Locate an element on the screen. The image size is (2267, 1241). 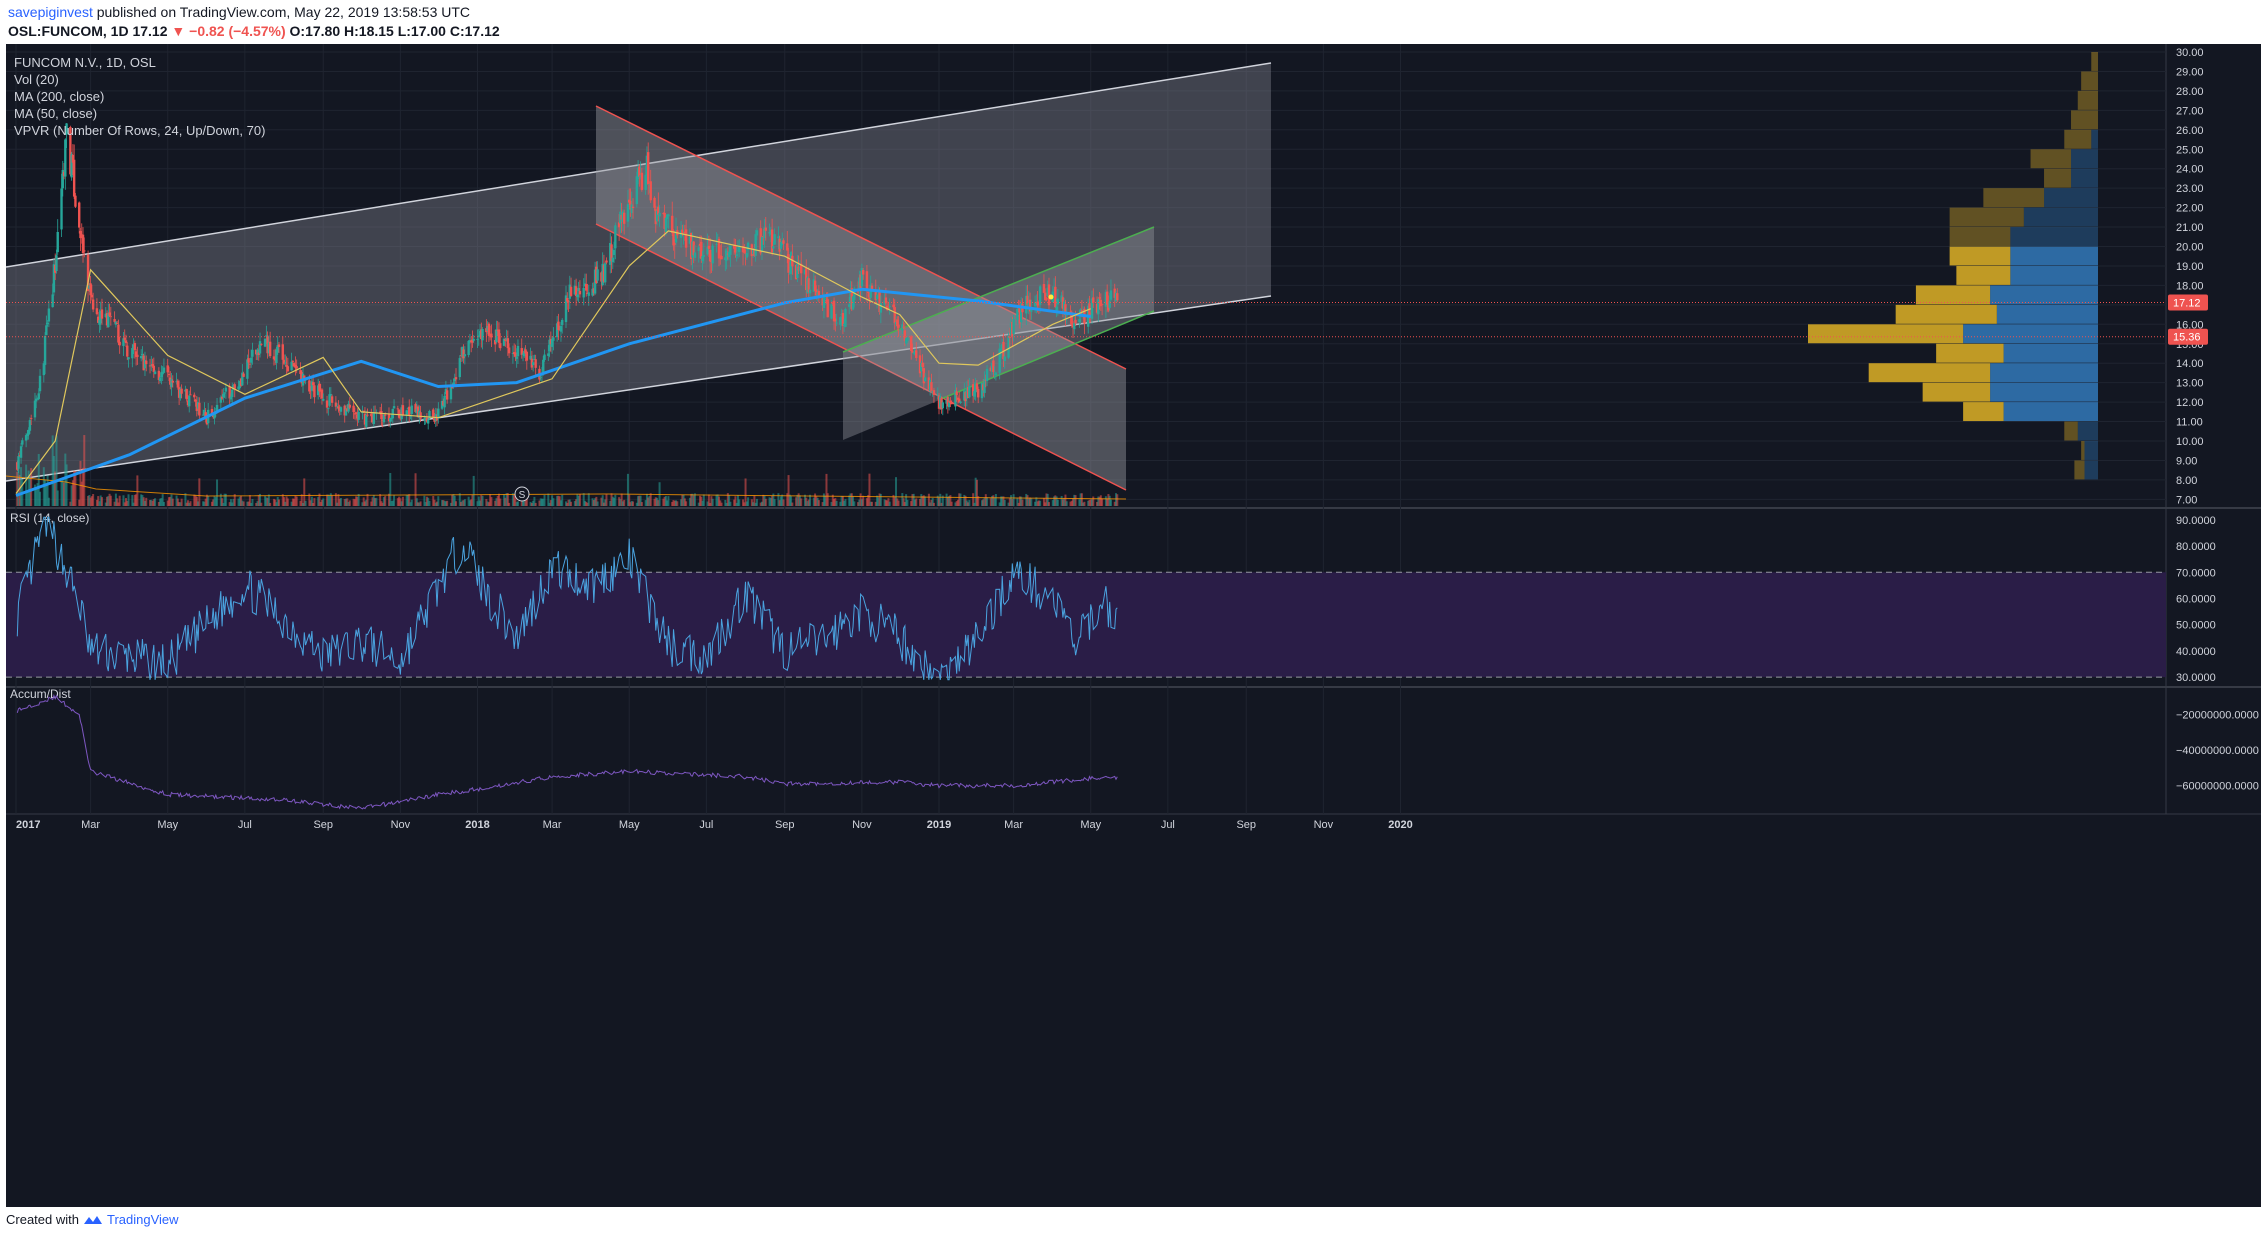
time-axis-label: Sep is located at coordinates (323, 825).